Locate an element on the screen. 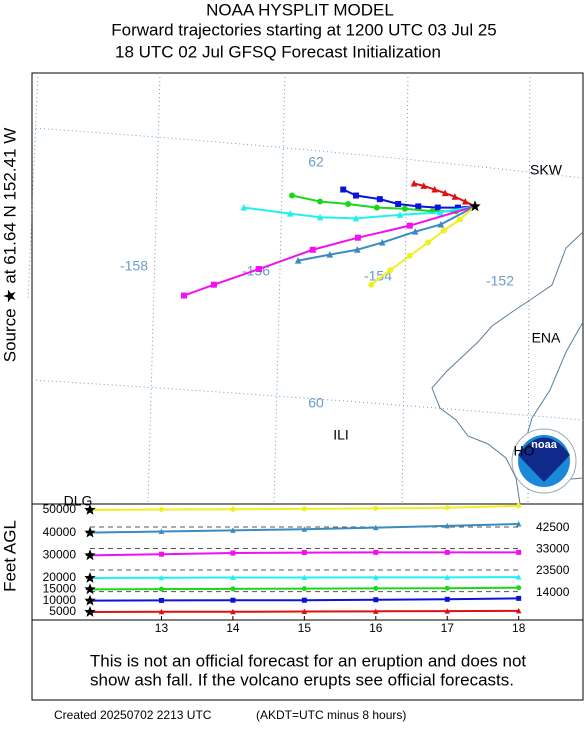  y-tick-label: 40000 is located at coordinates (60, 532).